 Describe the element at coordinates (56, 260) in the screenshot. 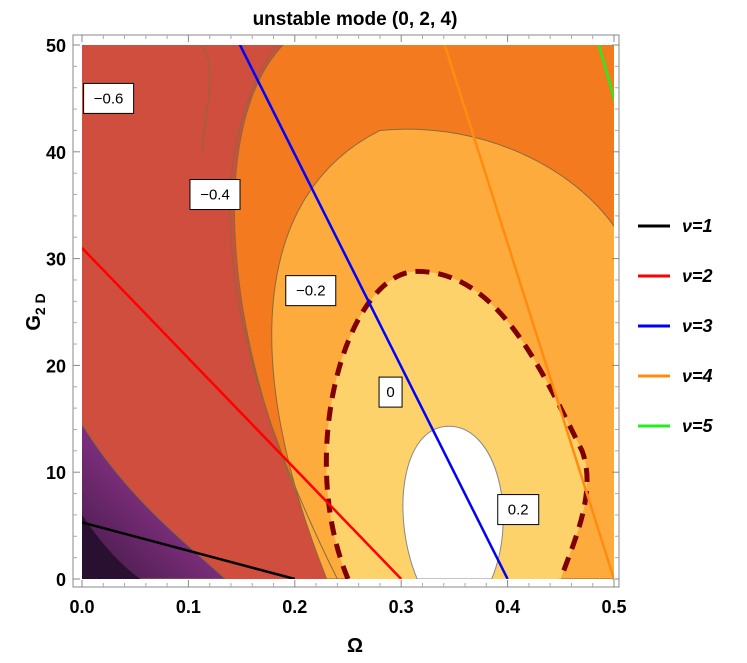

I see `y-tick-label-3: 30` at that location.